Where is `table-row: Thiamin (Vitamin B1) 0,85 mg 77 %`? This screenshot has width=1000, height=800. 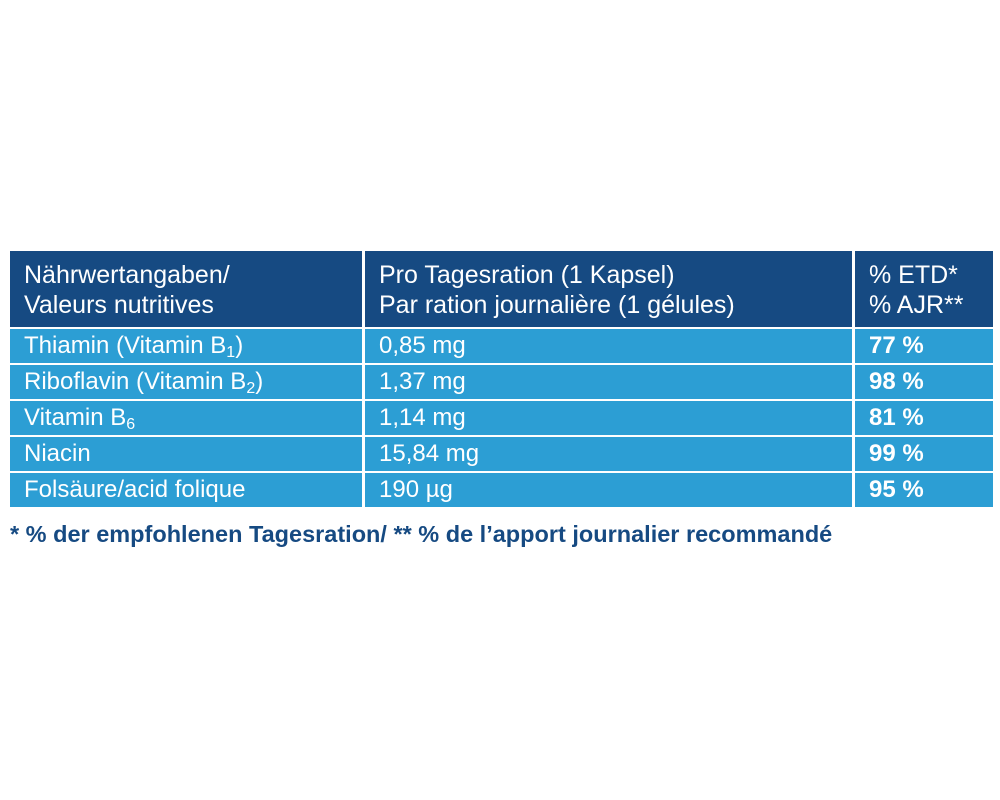
table-row: Thiamin (Vitamin B1) 0,85 mg 77 % is located at coordinates (501, 345).